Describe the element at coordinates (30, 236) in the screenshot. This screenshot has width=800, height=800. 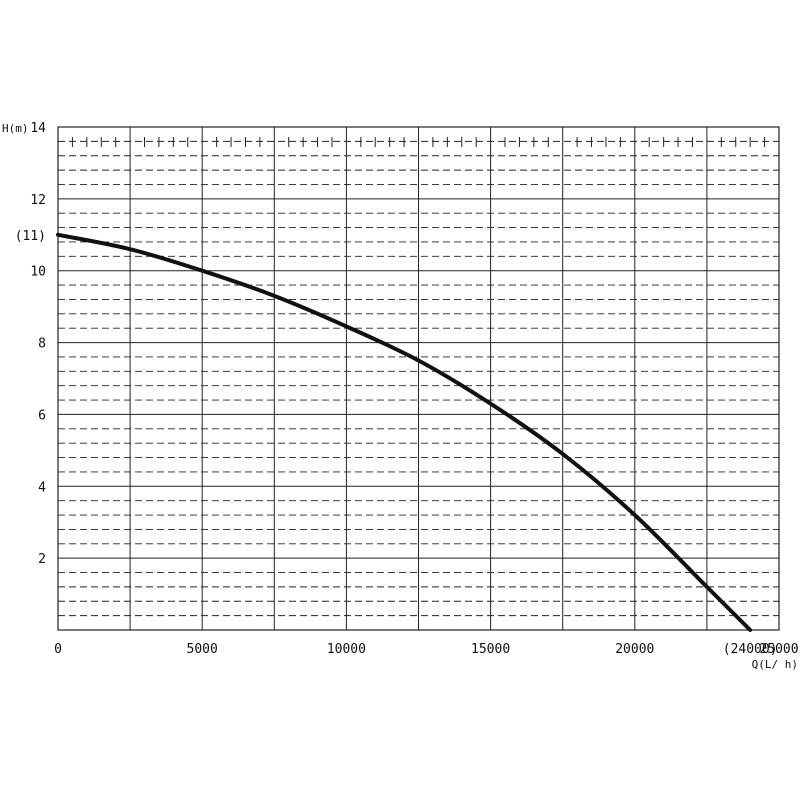
I see `y-tick-label: (11)` at that location.